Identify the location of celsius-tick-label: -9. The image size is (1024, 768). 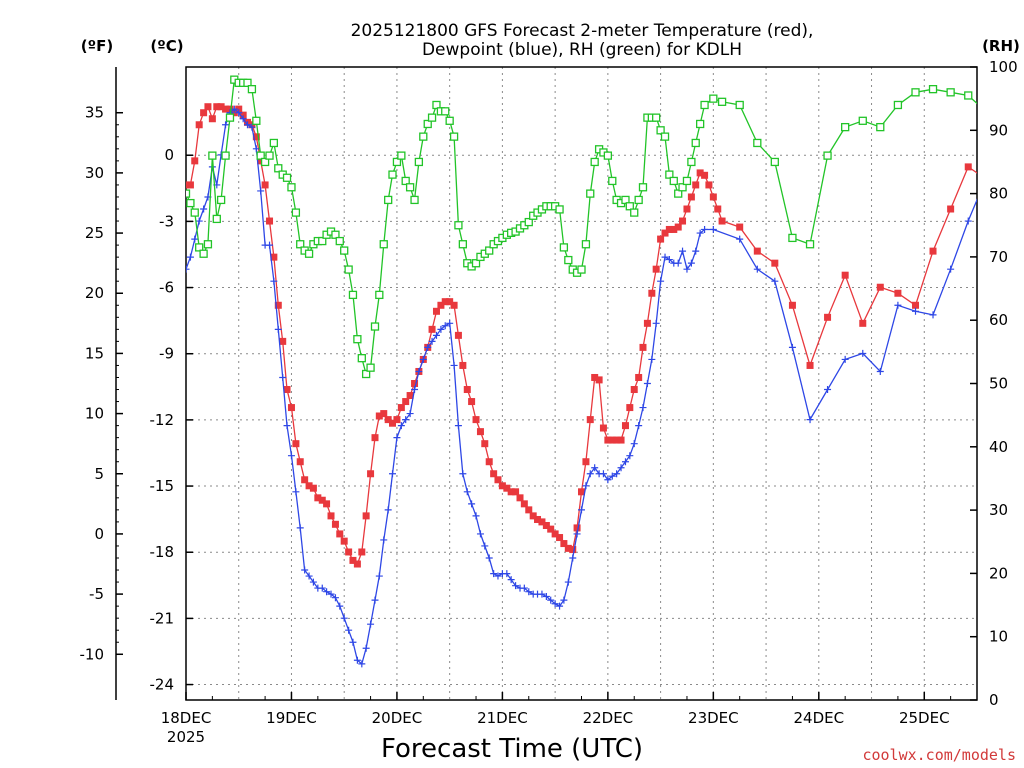
(166, 354).